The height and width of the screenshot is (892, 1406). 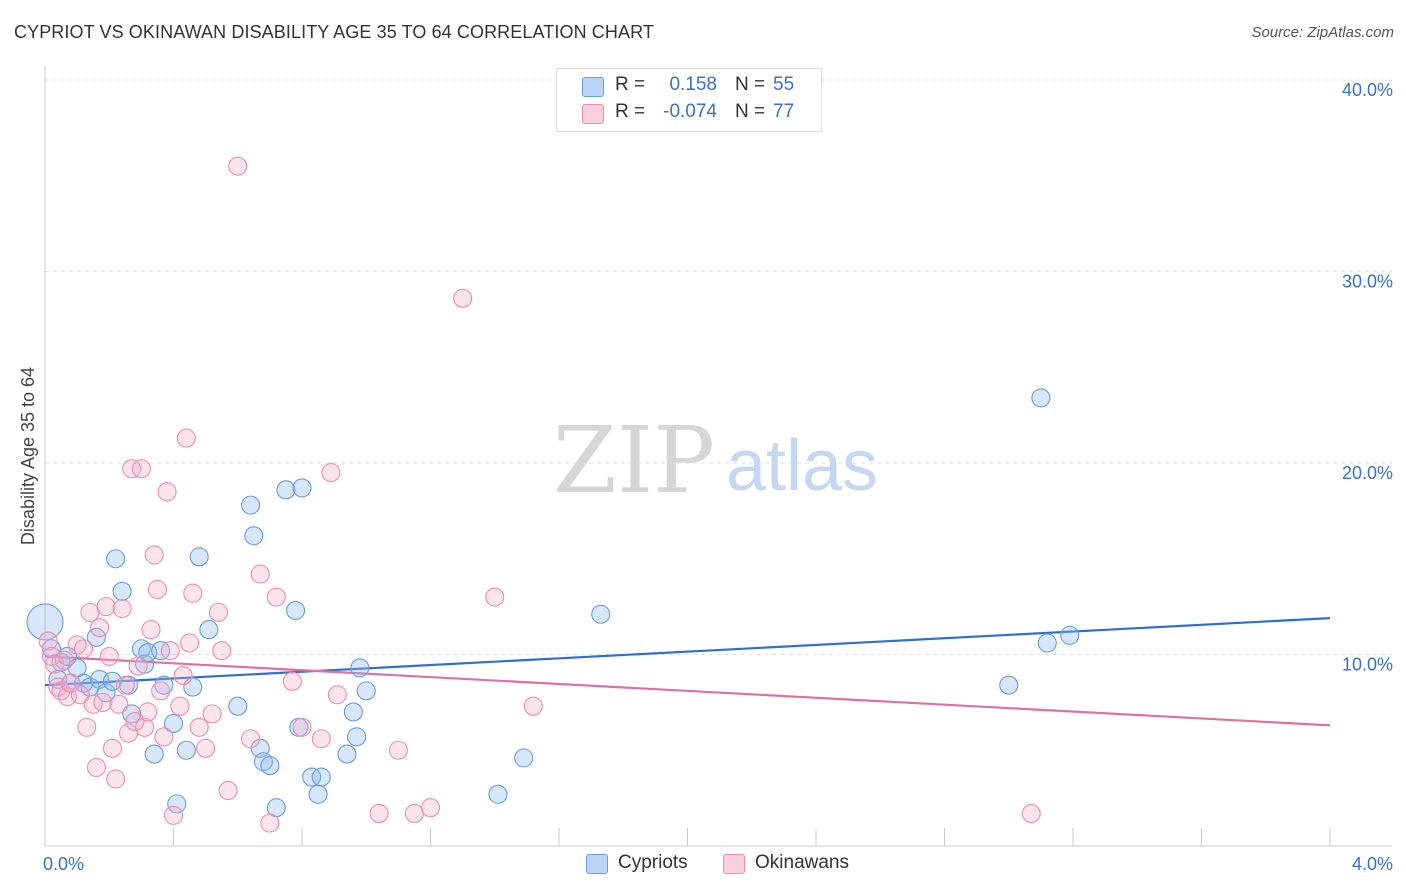 What do you see at coordinates (630, 111) in the screenshot?
I see `r-label: R =` at bounding box center [630, 111].